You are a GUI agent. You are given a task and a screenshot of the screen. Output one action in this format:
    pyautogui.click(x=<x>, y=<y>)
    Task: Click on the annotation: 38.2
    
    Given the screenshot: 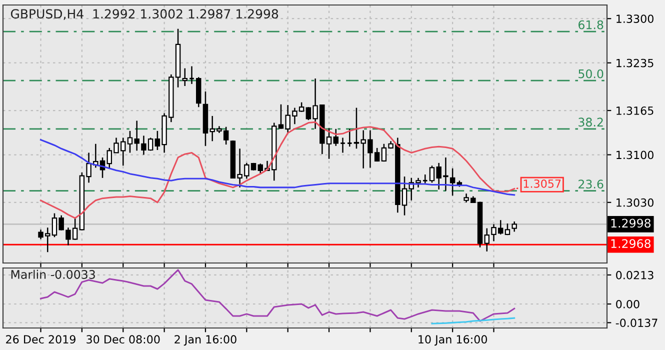 What is the action you would take?
    pyautogui.click(x=590, y=122)
    